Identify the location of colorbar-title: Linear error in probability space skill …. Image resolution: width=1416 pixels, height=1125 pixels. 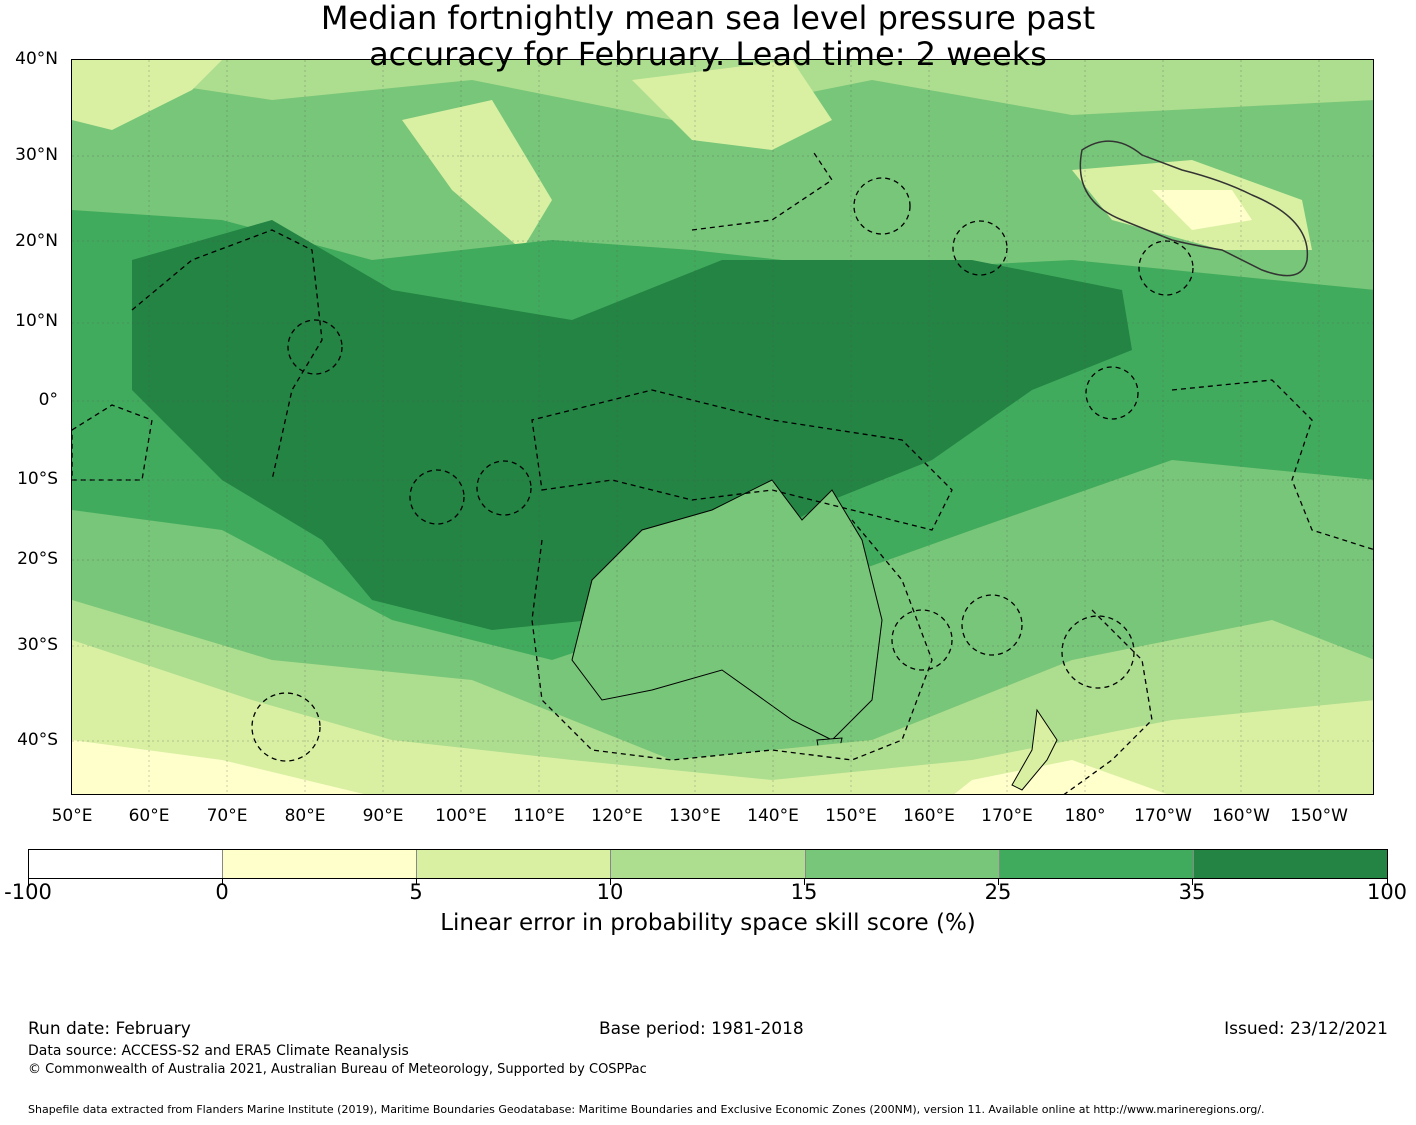
(708, 923).